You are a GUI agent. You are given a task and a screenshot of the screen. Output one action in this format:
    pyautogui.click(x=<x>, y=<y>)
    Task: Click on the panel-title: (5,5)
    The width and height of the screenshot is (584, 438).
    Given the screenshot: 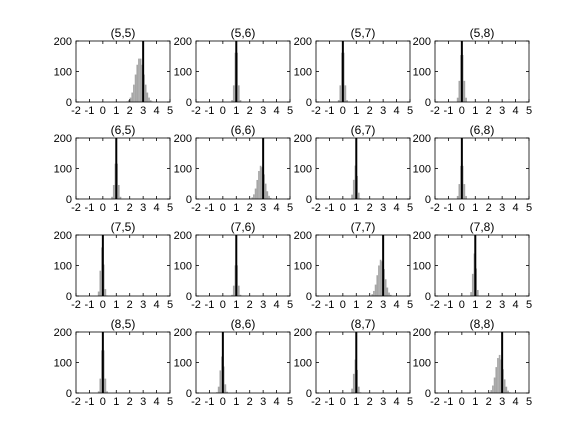 What is the action you would take?
    pyautogui.click(x=123, y=33)
    